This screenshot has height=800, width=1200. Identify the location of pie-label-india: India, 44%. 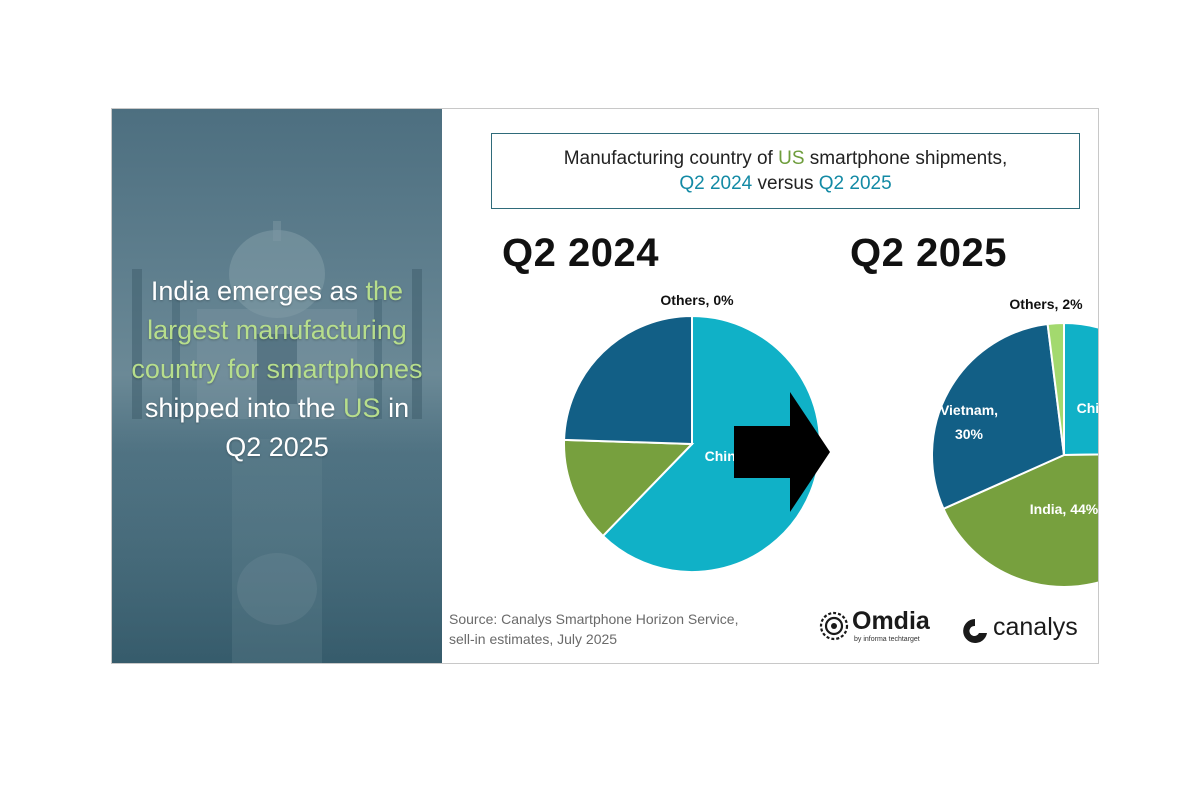
(1064, 509).